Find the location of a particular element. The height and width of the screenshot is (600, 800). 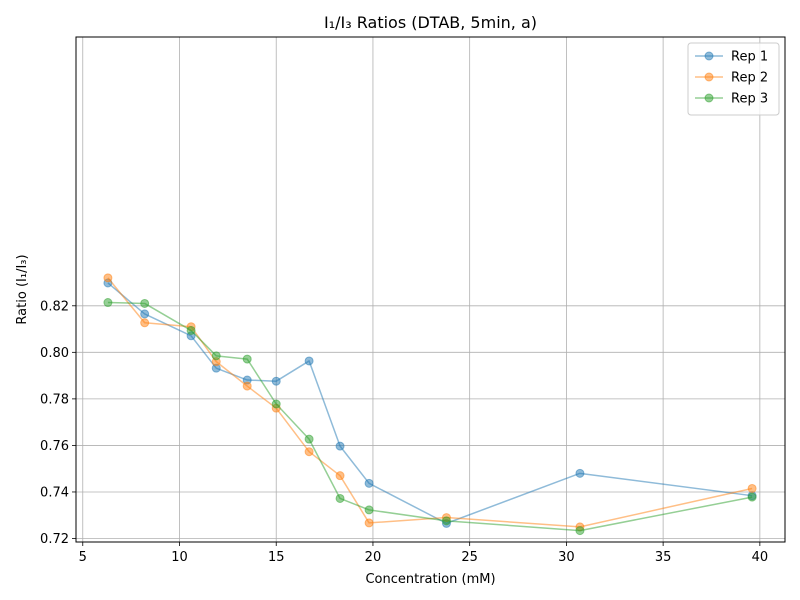

x-tick-label: 25 is located at coordinates (469, 557).